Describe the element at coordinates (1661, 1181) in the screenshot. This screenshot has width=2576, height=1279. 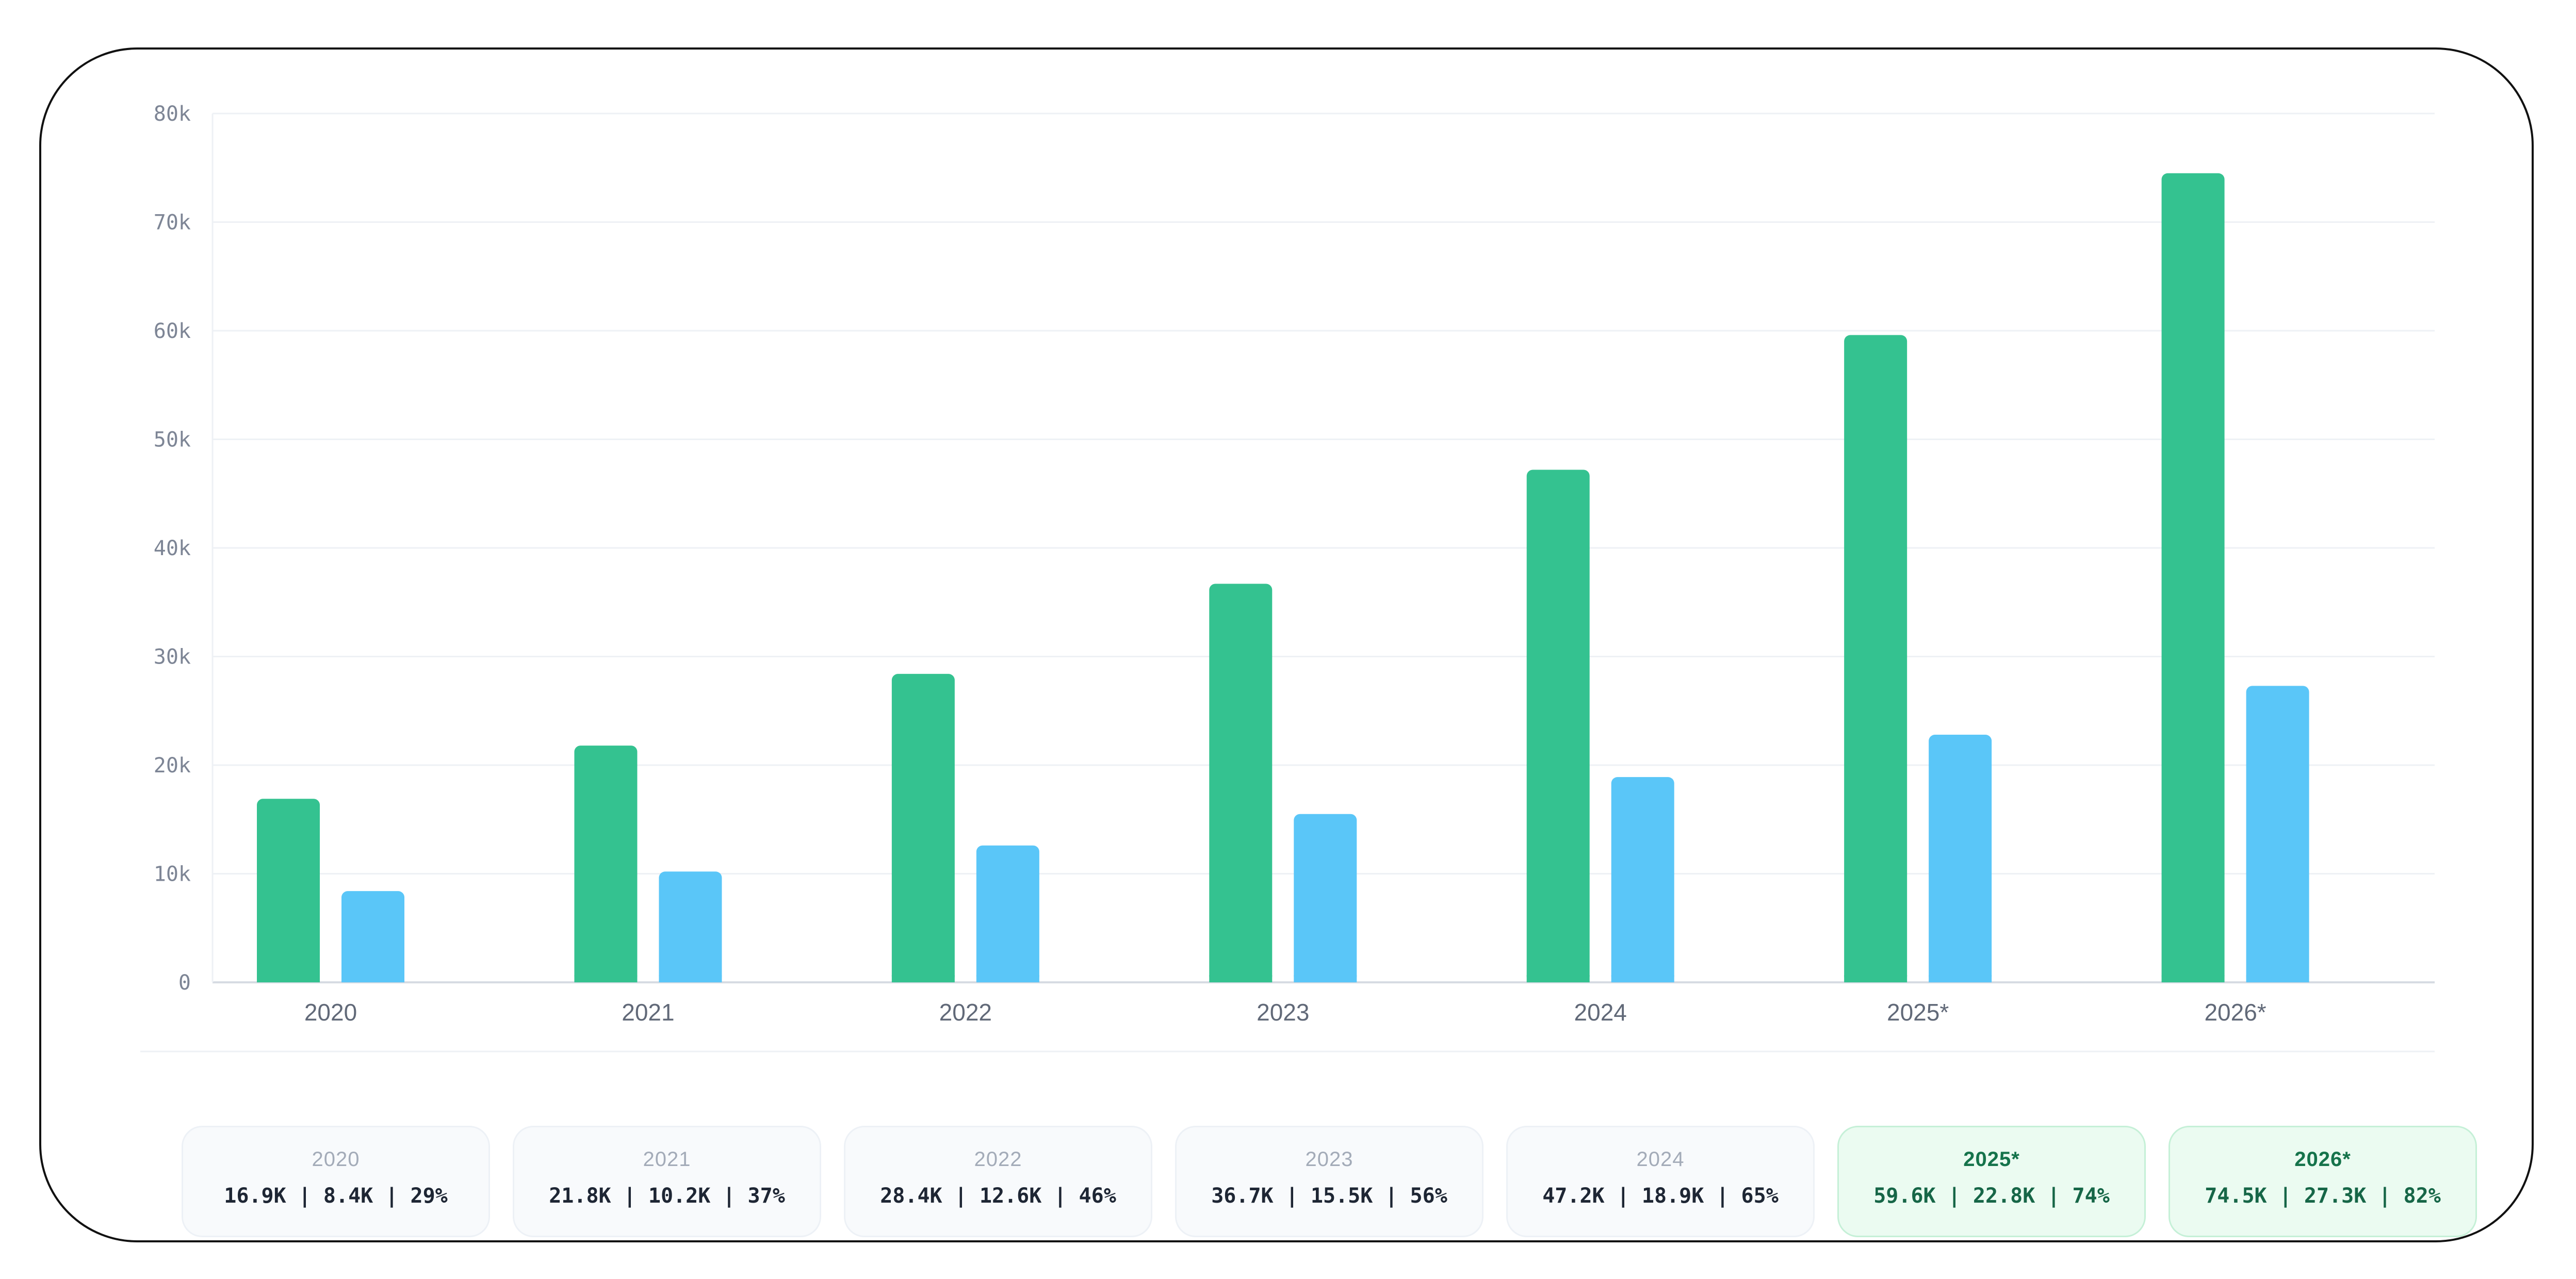
I see `summary-card-2024: 2024 47.2K | 18.9K | 65%` at that location.